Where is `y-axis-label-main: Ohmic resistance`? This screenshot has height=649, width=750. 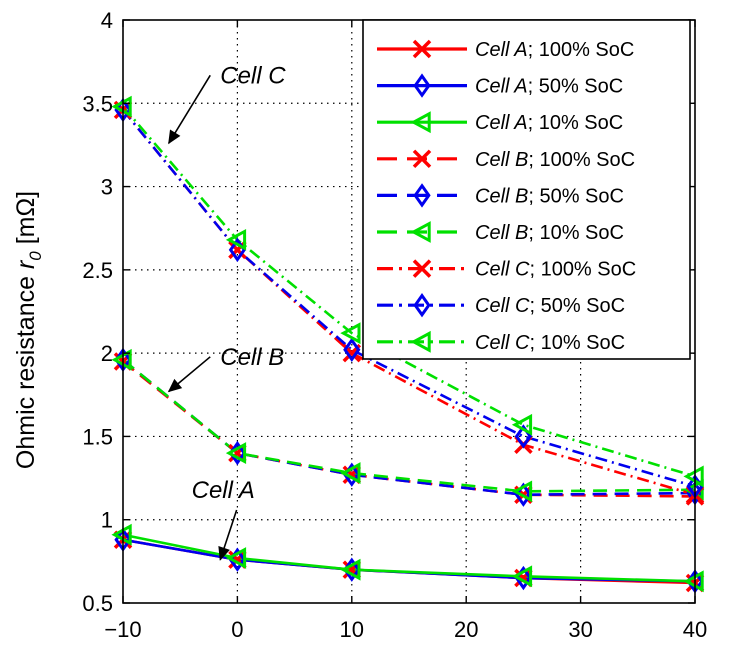 y-axis-label-main: Ohmic resistance is located at coordinates (26, 369).